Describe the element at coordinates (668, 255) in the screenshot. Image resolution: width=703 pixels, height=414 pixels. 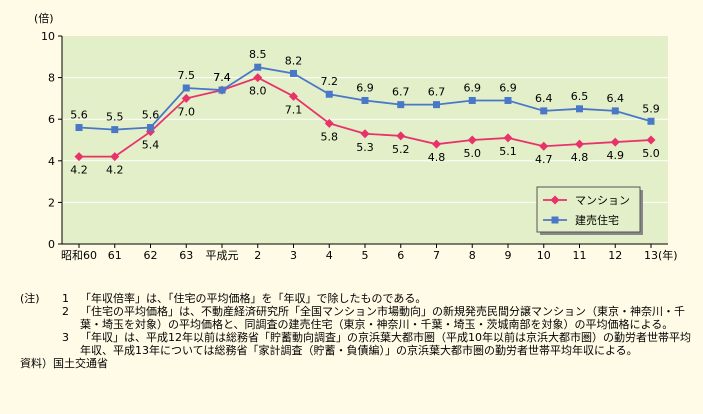
I see `x-axis-unit: (年)` at that location.